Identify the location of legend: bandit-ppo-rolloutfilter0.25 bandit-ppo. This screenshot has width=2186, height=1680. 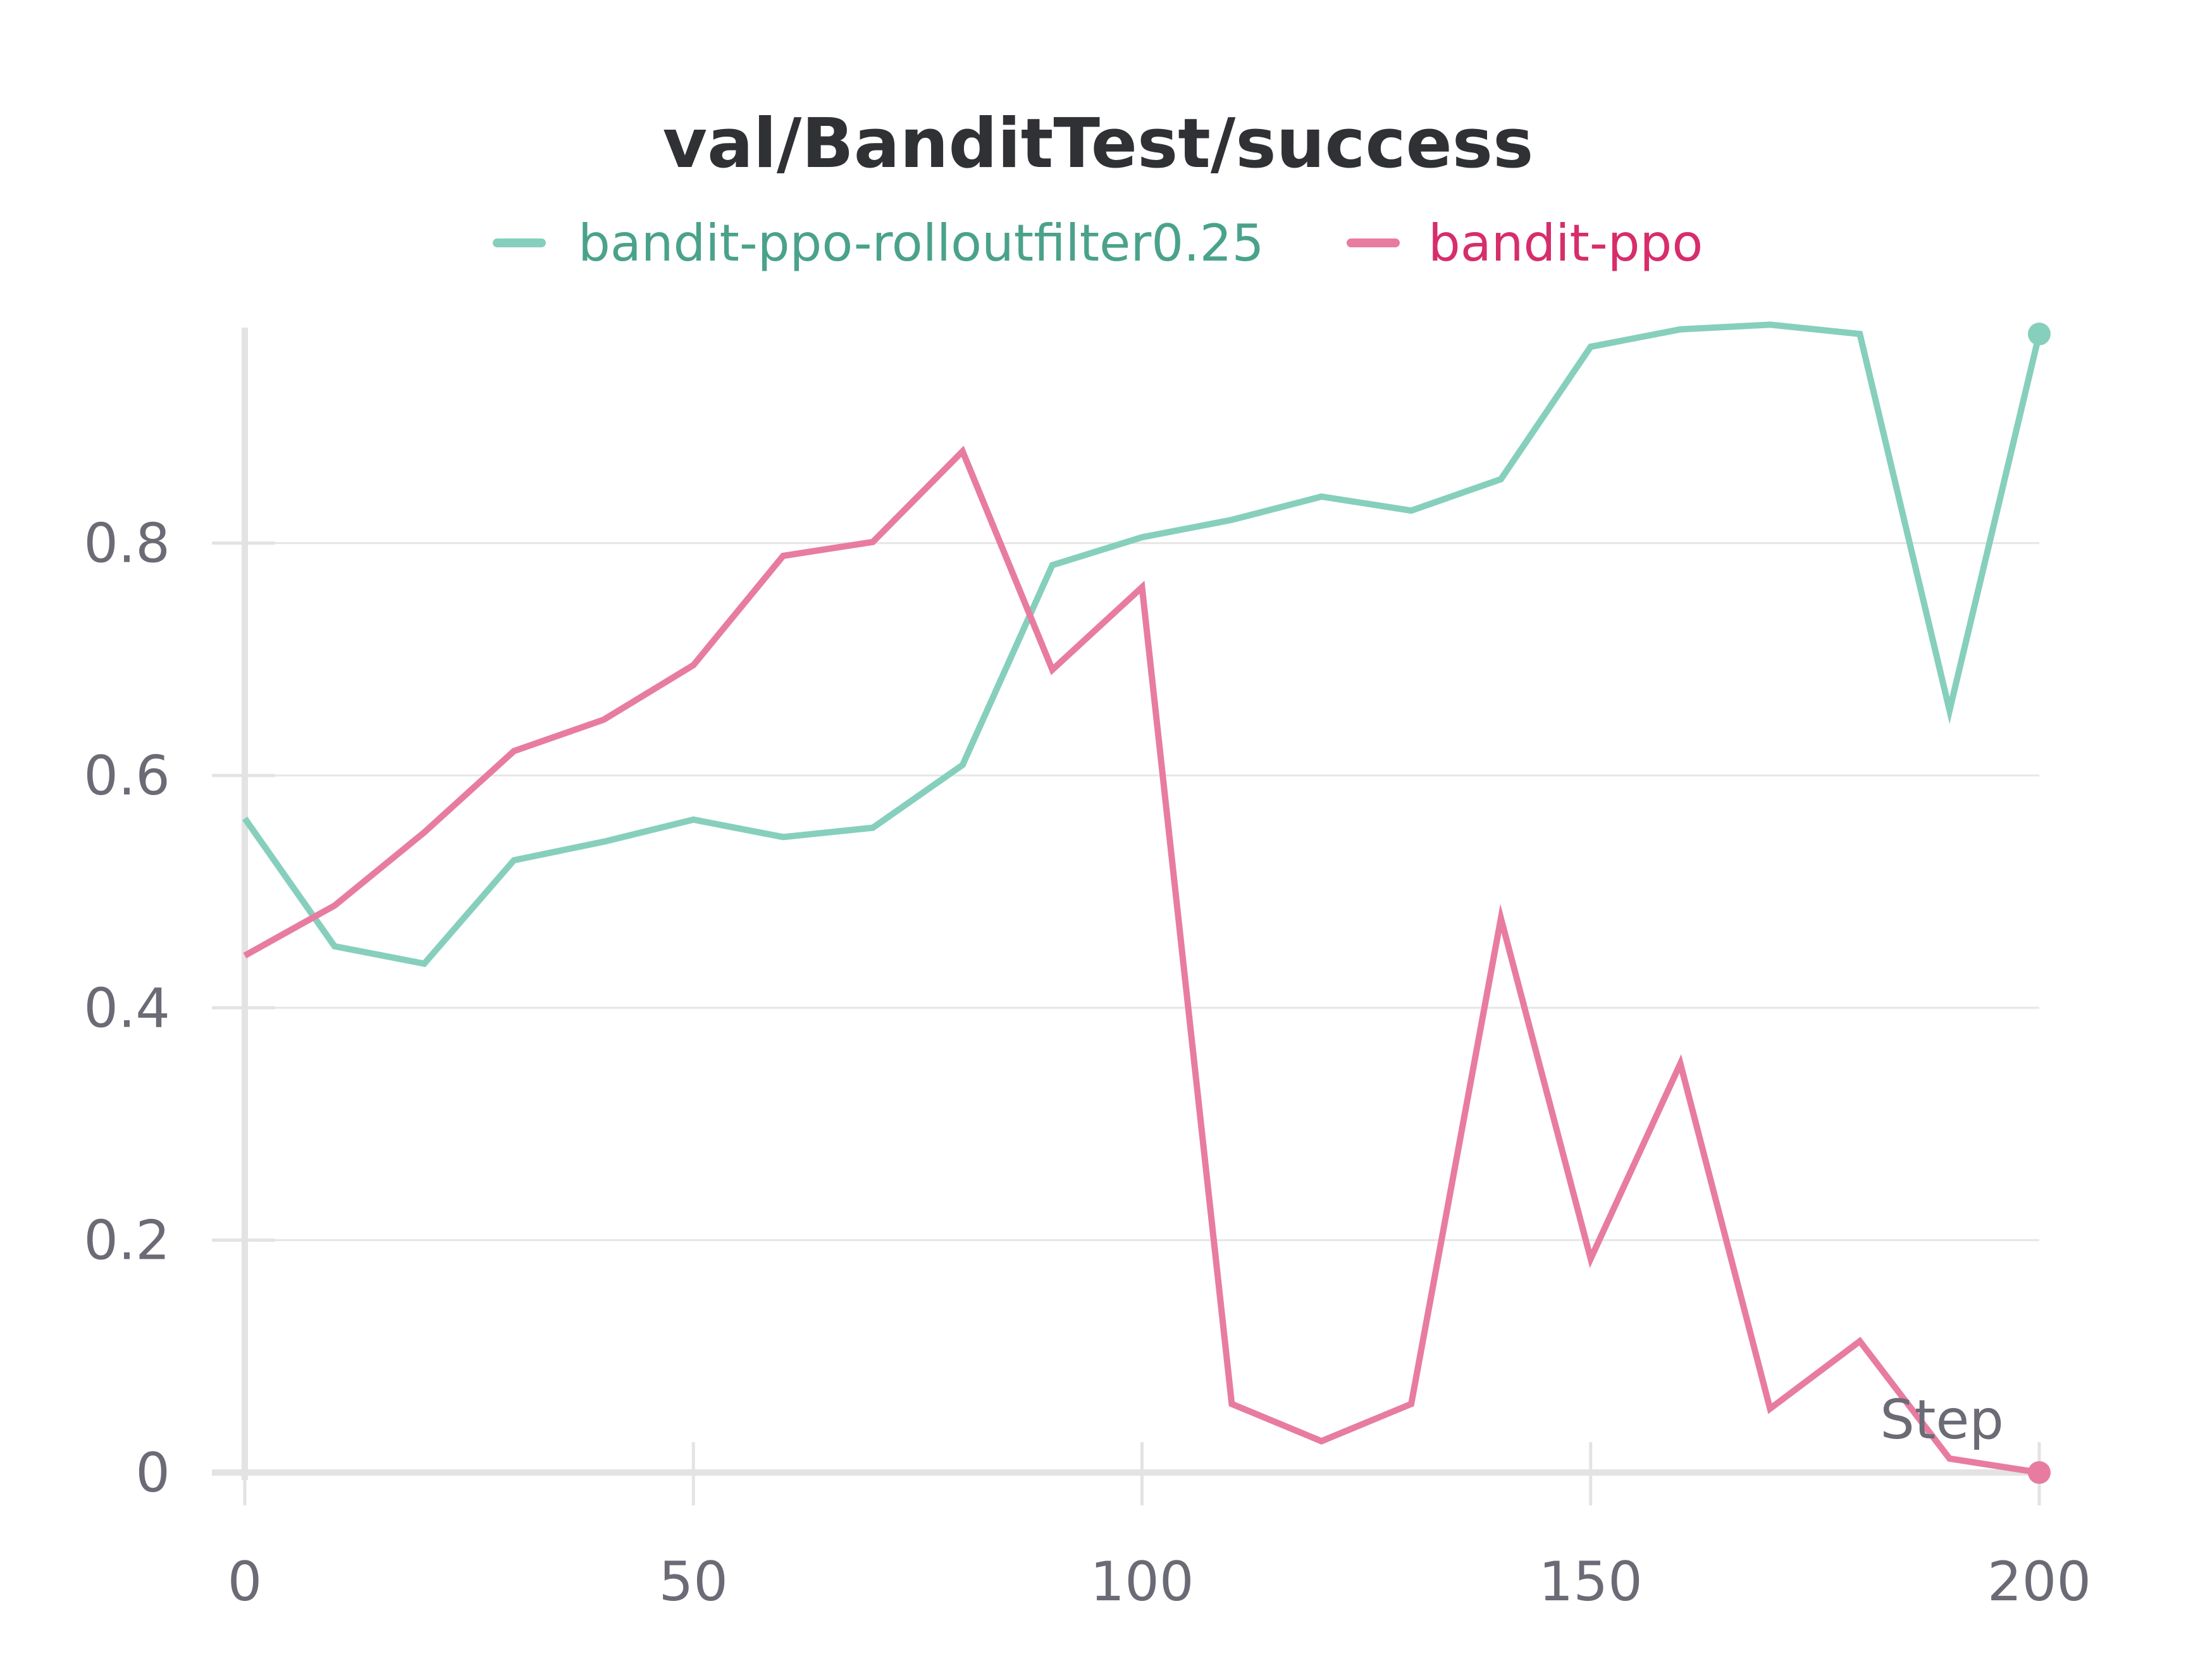
(1098, 243).